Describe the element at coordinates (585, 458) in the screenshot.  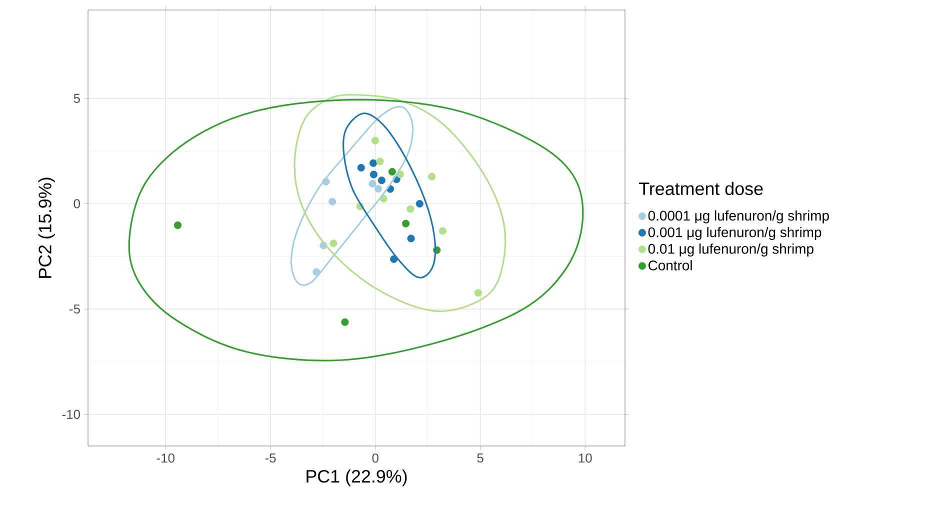
I see `x-tick-label: 10` at that location.